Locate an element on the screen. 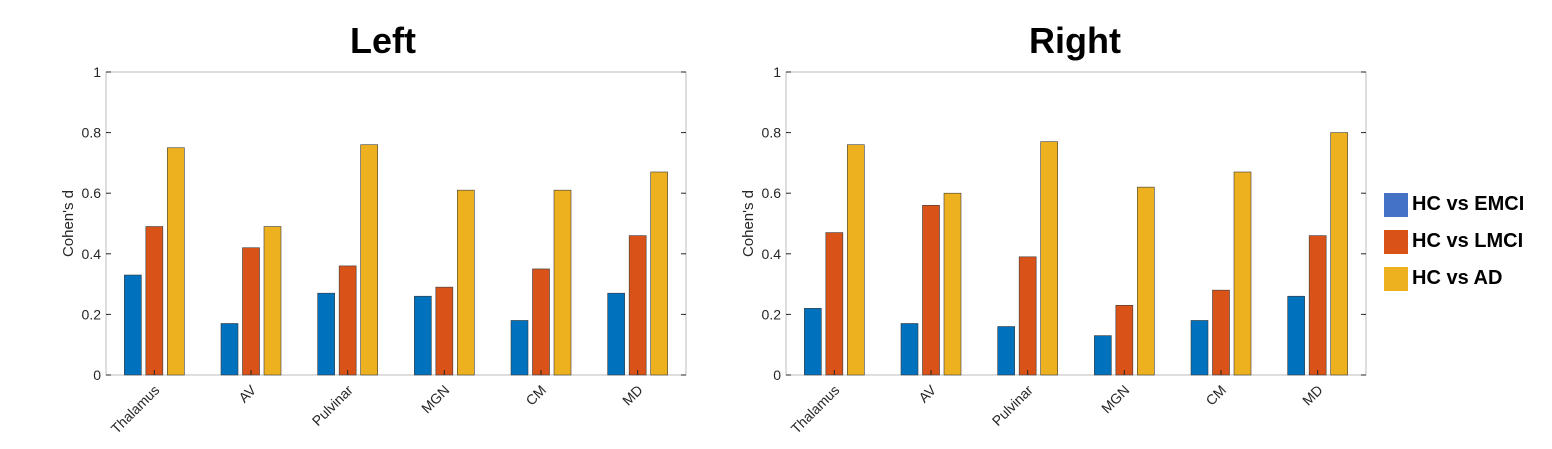 The width and height of the screenshot is (1552, 449). legend: HC vs EMCI HC vs LMCI HC vs AD is located at coordinates (1454, 241).